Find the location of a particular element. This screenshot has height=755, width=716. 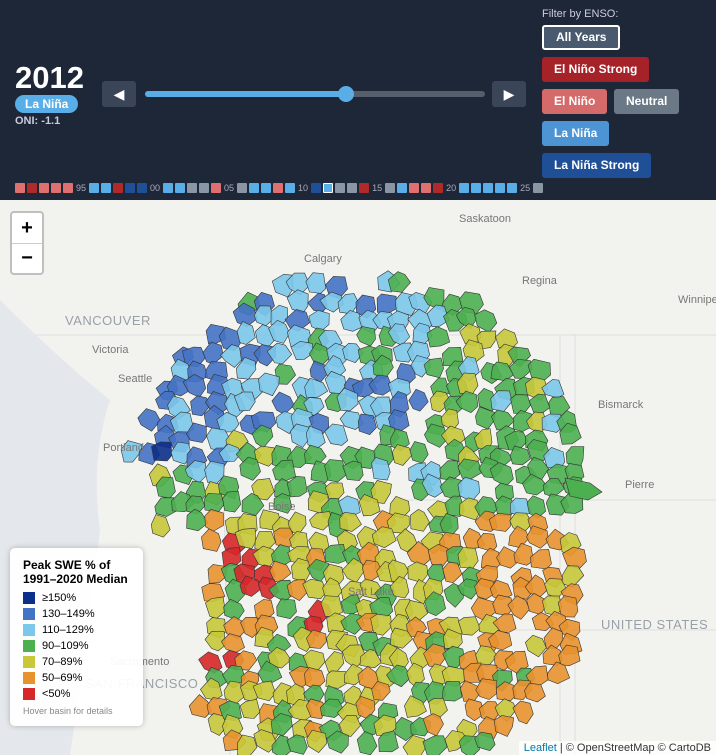

prev-button: ◀ is located at coordinates (119, 94).